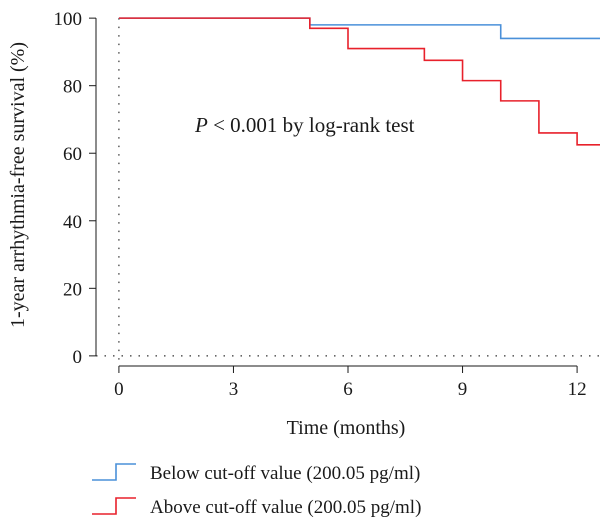  I want to click on x-tick-label: 6, so click(348, 389).